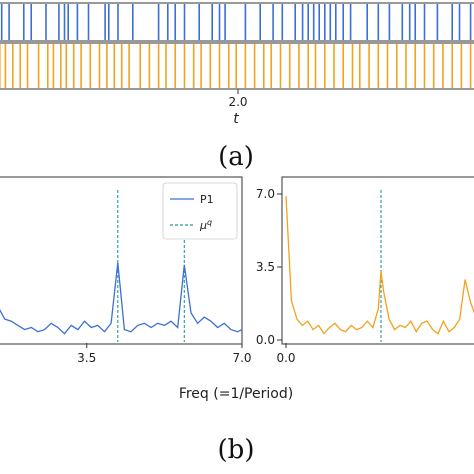 The width and height of the screenshot is (474, 474). I want to click on legend-label-p1: P1, so click(207, 199).